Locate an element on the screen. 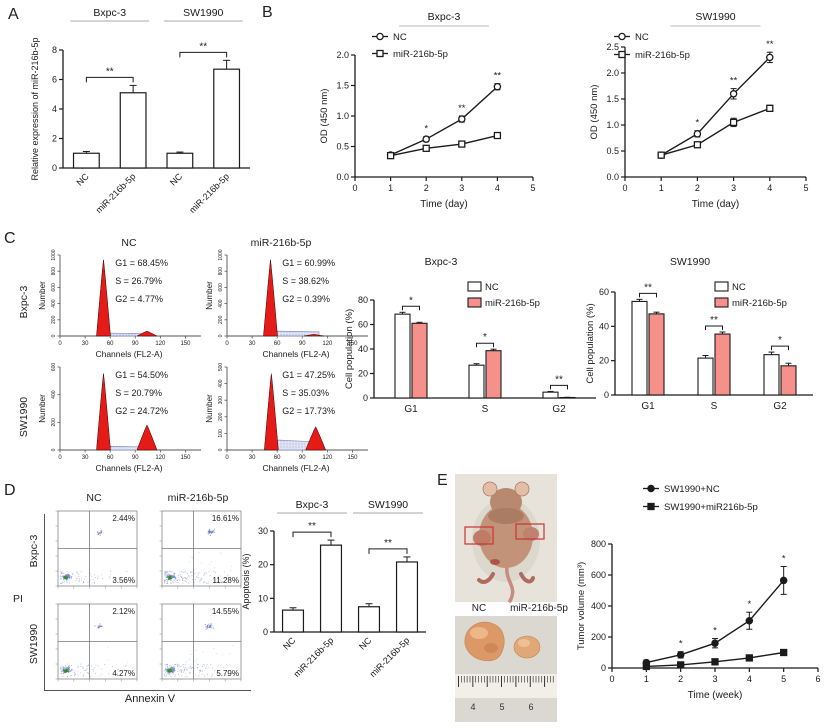  g2-peak is located at coordinates (147, 437).